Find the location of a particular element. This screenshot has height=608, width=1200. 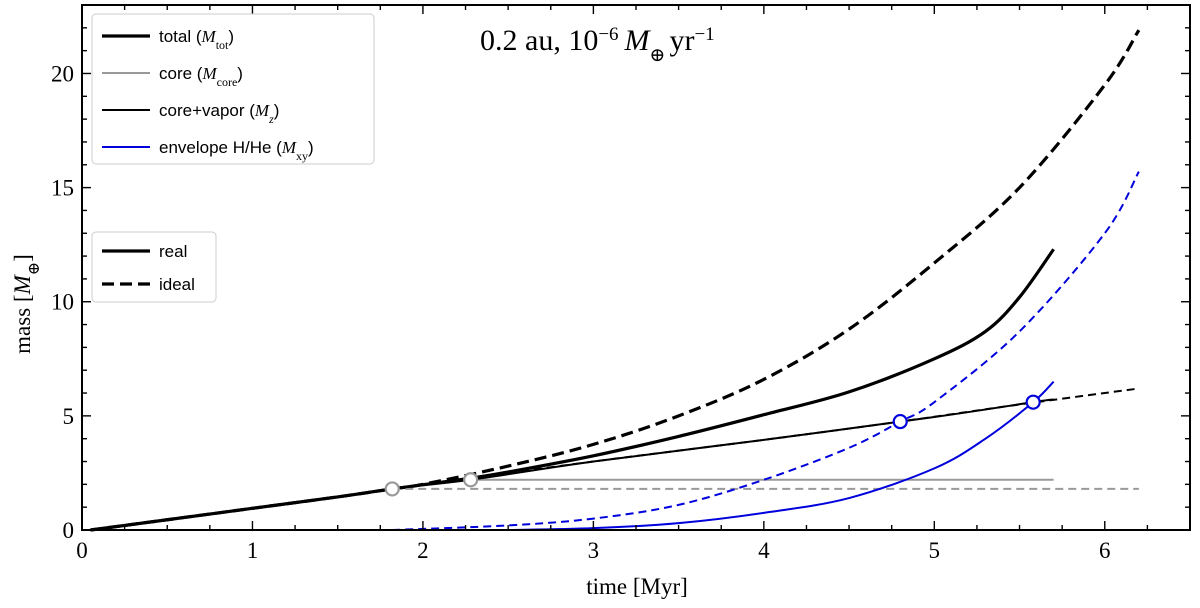

marker-core-isolation-real is located at coordinates (471, 480).